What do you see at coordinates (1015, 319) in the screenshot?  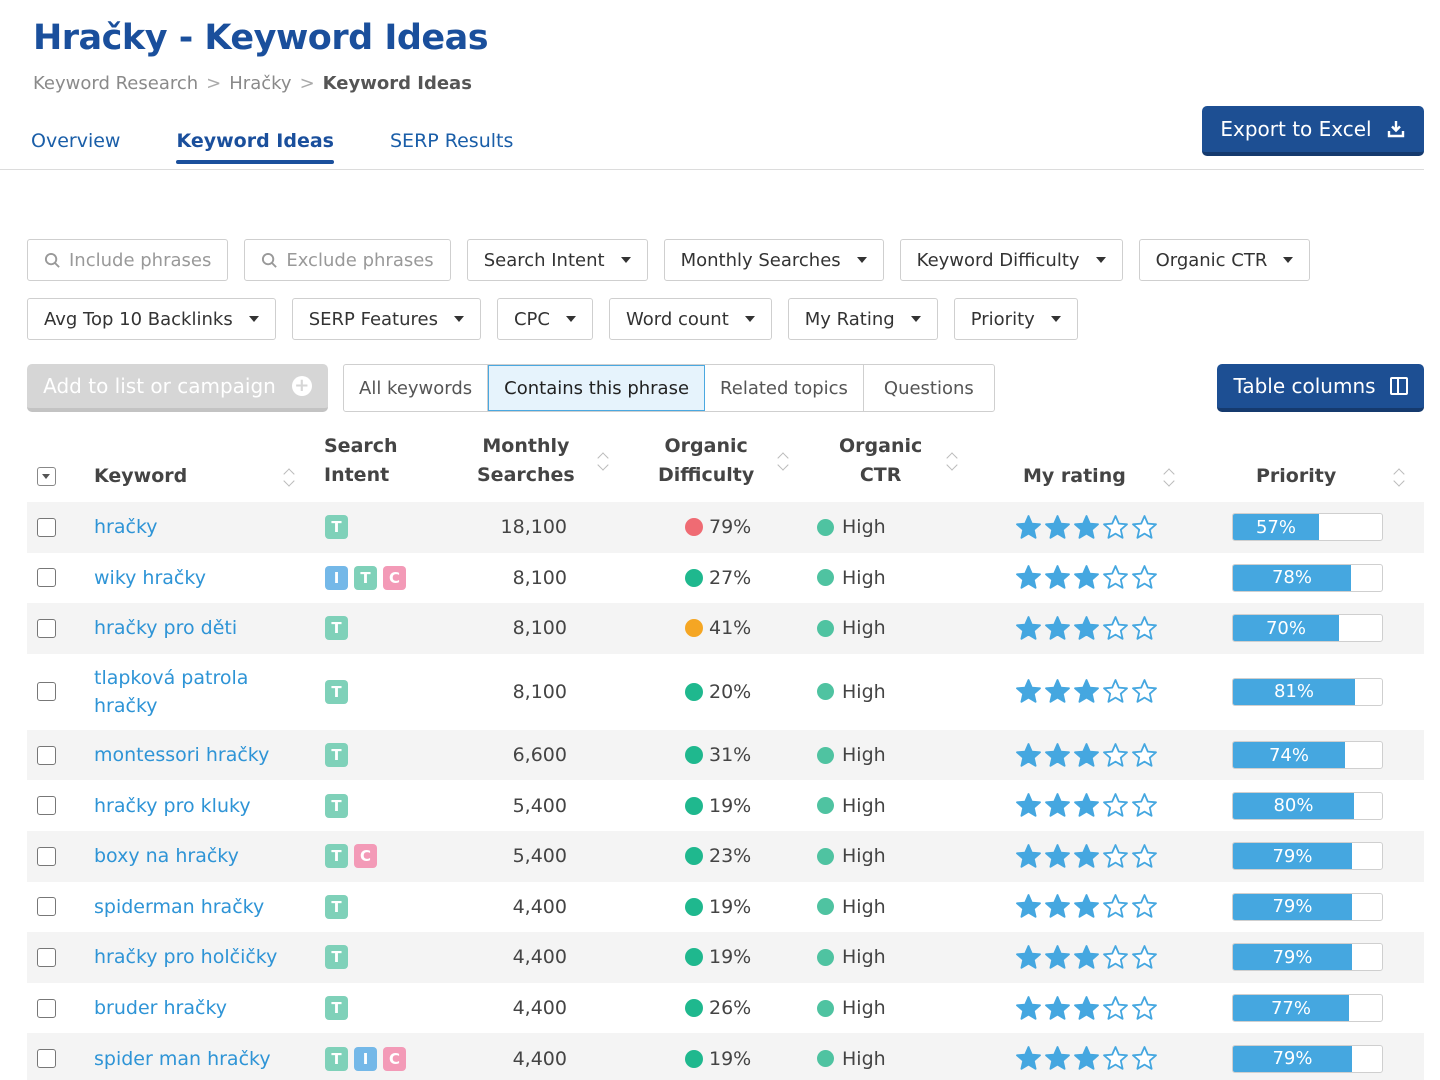 I see `filter-priority: Priority` at bounding box center [1015, 319].